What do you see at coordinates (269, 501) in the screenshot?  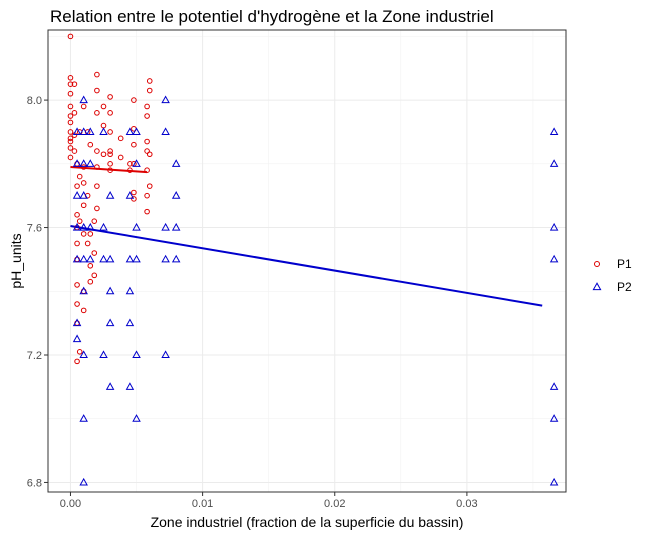 I see `x-axis: 0.00 0.01 0.02 0.03` at bounding box center [269, 501].